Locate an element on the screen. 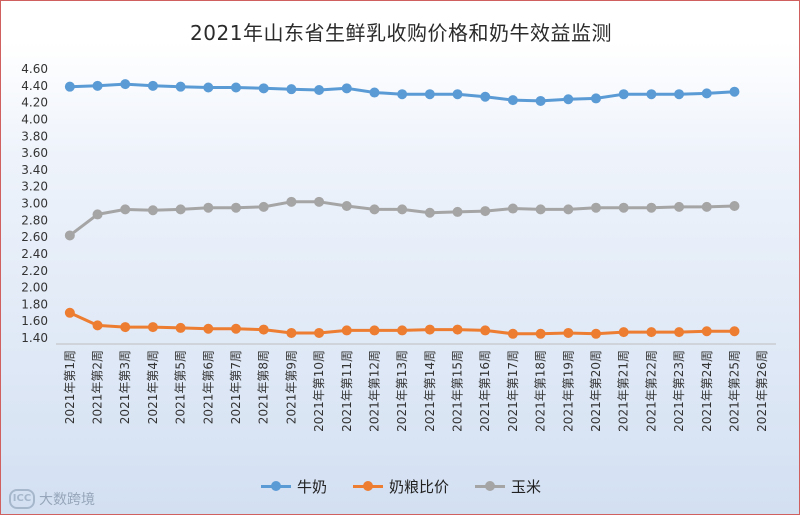 This screenshot has height=515, width=800. x-tick-label: 2021年第5周 is located at coordinates (181, 387).